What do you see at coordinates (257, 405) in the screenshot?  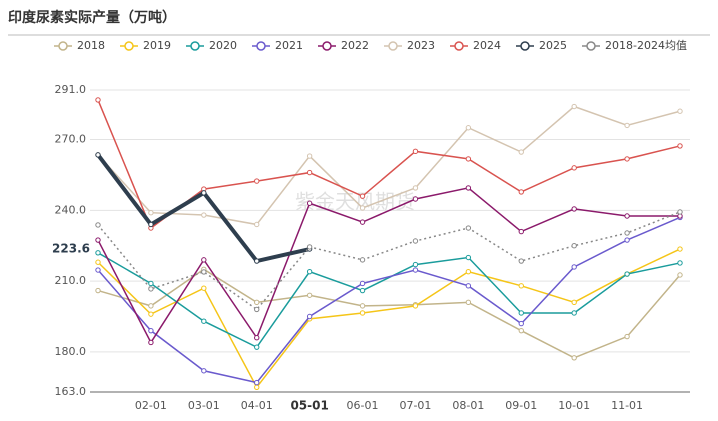 I see `x-tick-label: 04-01` at bounding box center [257, 405].